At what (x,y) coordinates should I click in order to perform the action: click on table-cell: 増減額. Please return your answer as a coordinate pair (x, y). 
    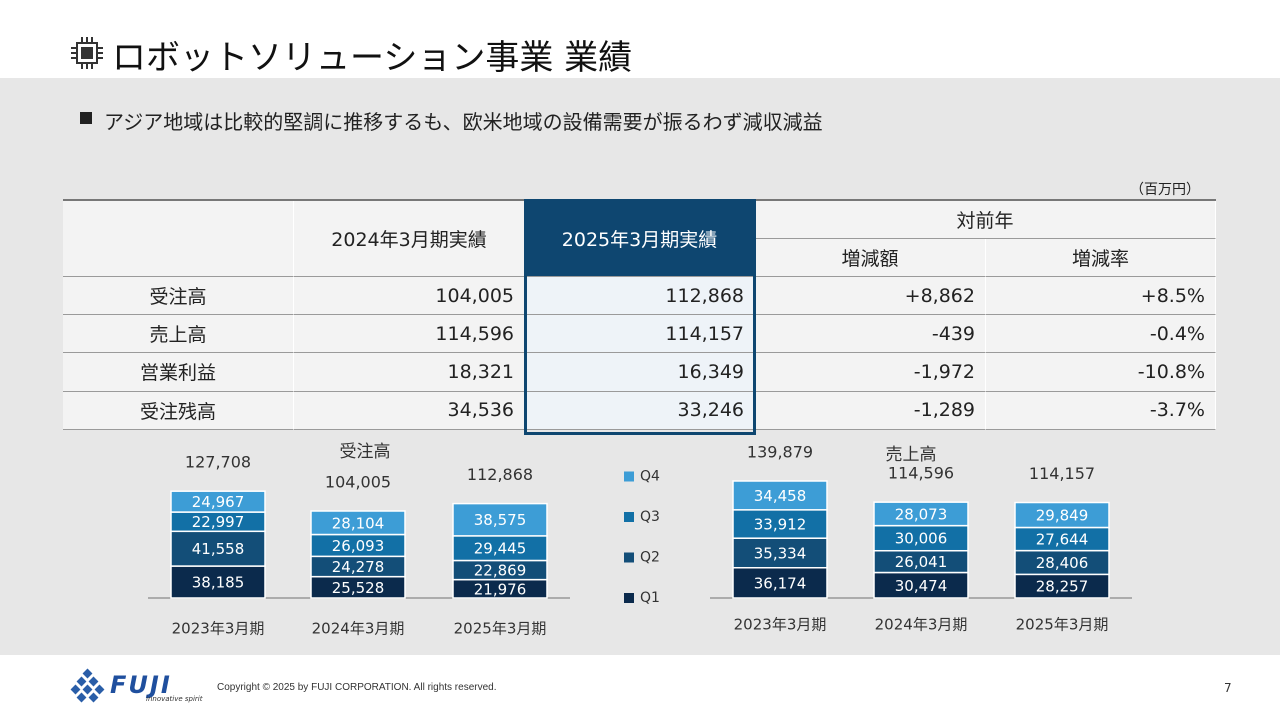
    Looking at the image, I should click on (870, 258).